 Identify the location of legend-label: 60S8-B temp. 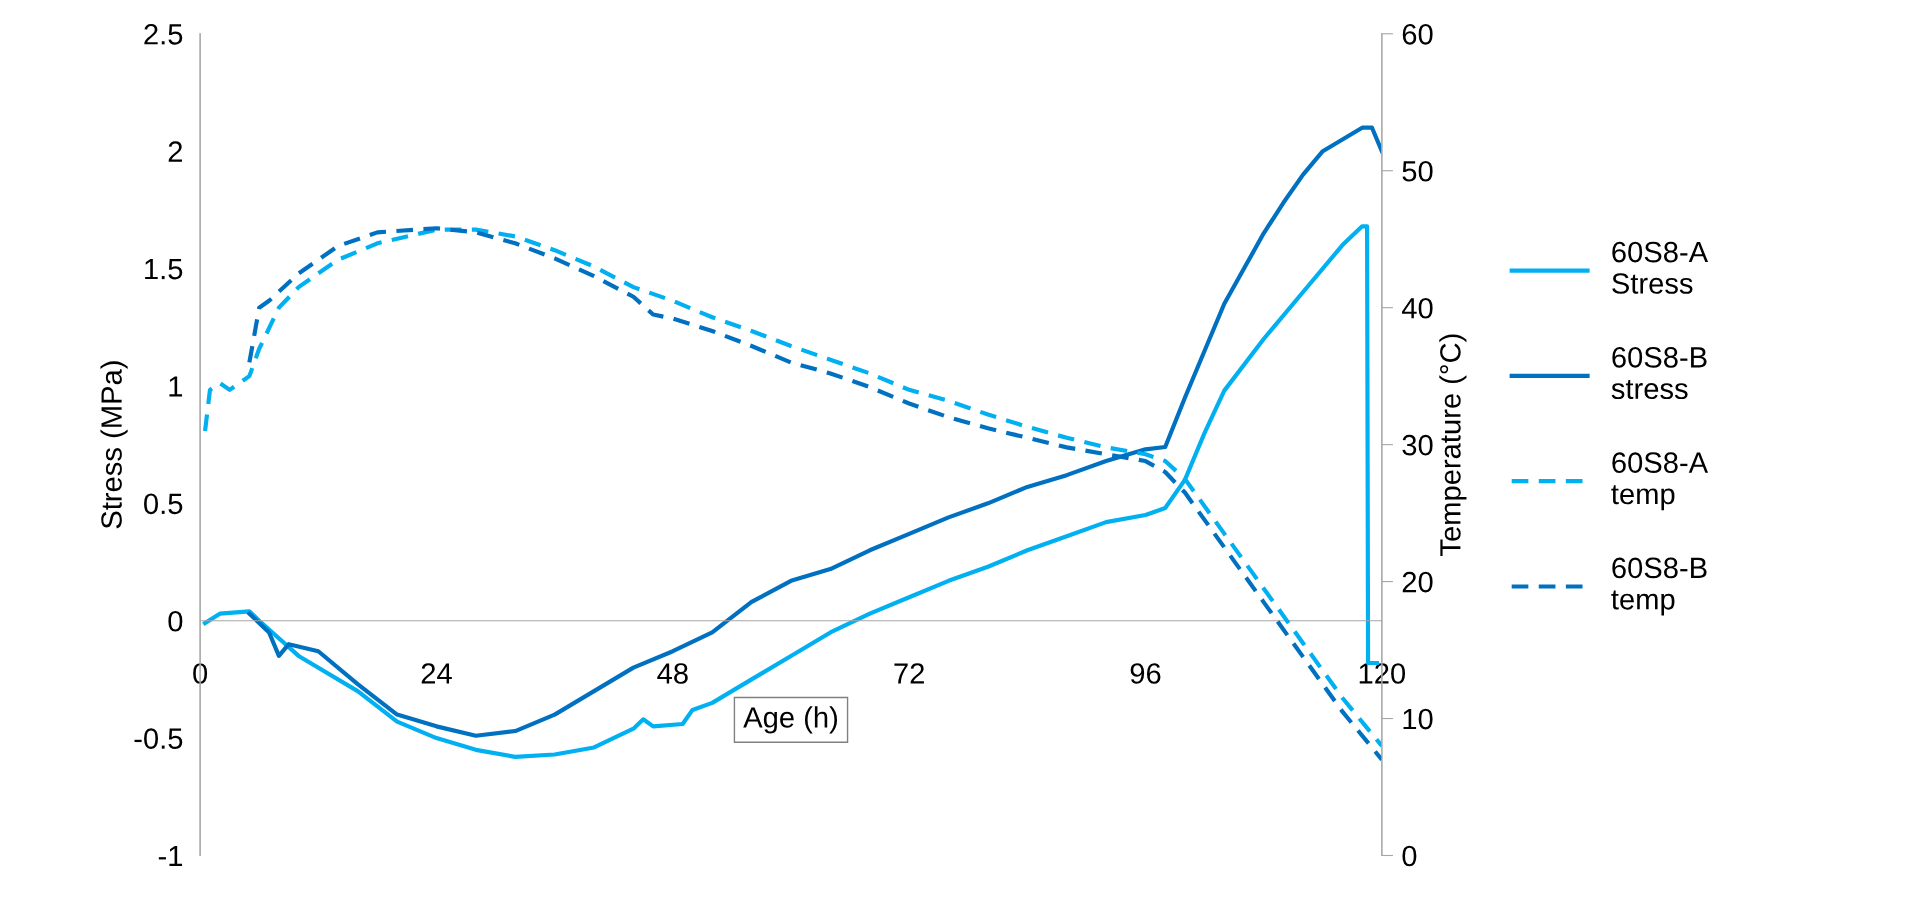
(1659, 586).